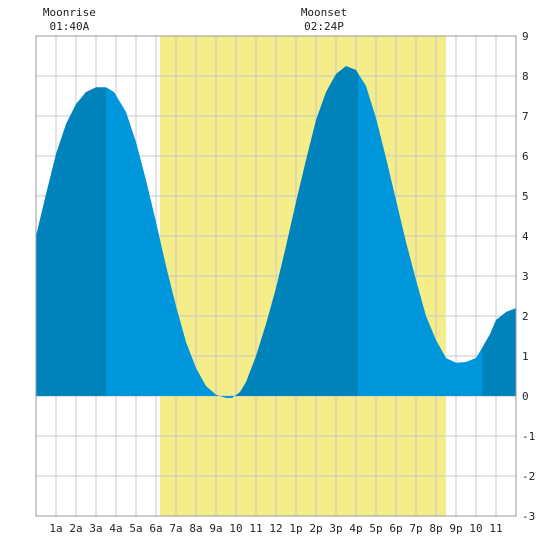 The image size is (550, 550). What do you see at coordinates (135, 528) in the screenshot?
I see `x-tick-label: 5a` at bounding box center [135, 528].